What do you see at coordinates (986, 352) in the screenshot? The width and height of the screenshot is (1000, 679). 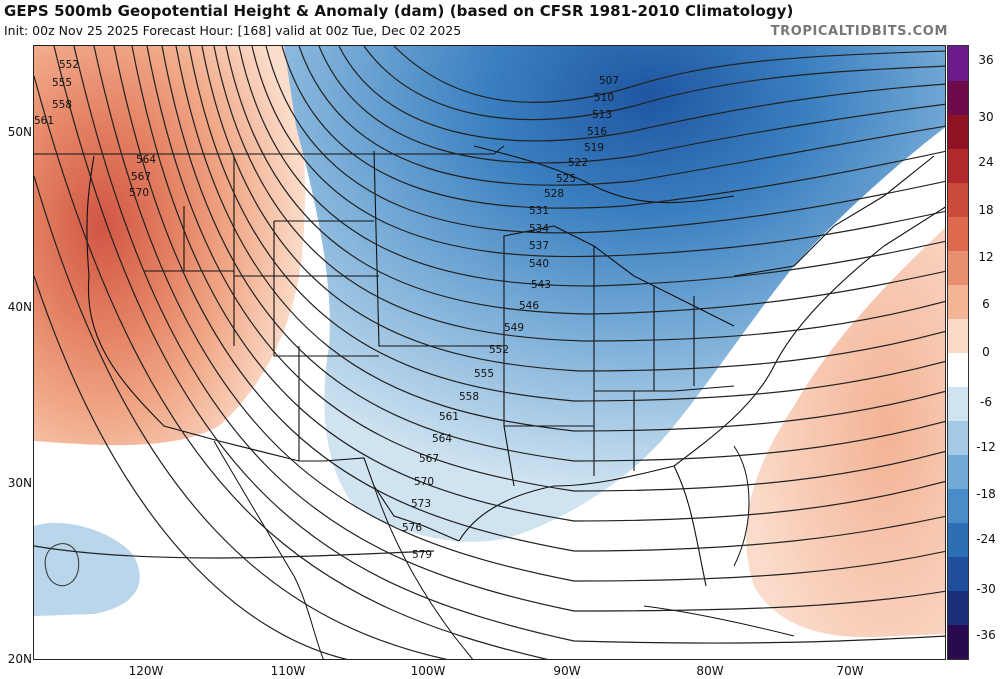 I see `colorbar-label: 0` at bounding box center [986, 352].